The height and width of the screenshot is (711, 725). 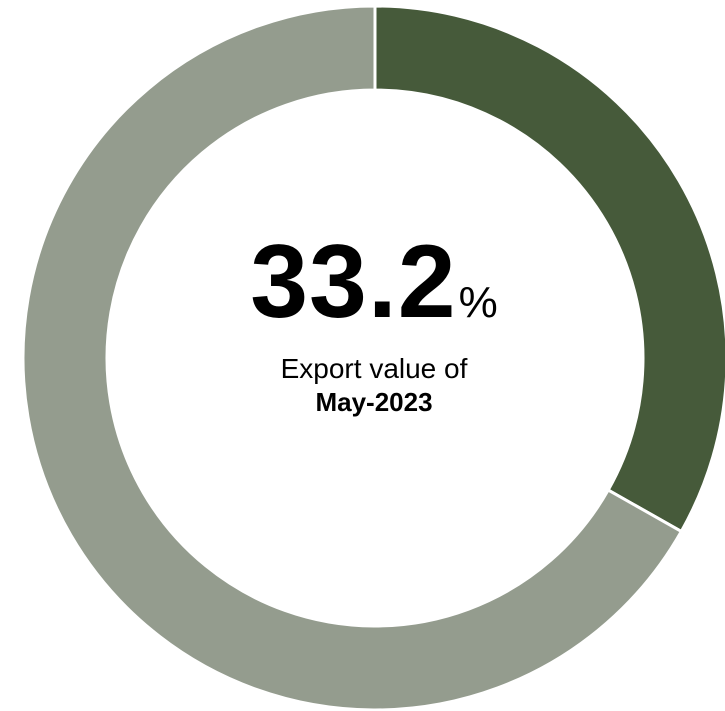 What do you see at coordinates (374, 368) in the screenshot?
I see `center-caption: Export value of` at bounding box center [374, 368].